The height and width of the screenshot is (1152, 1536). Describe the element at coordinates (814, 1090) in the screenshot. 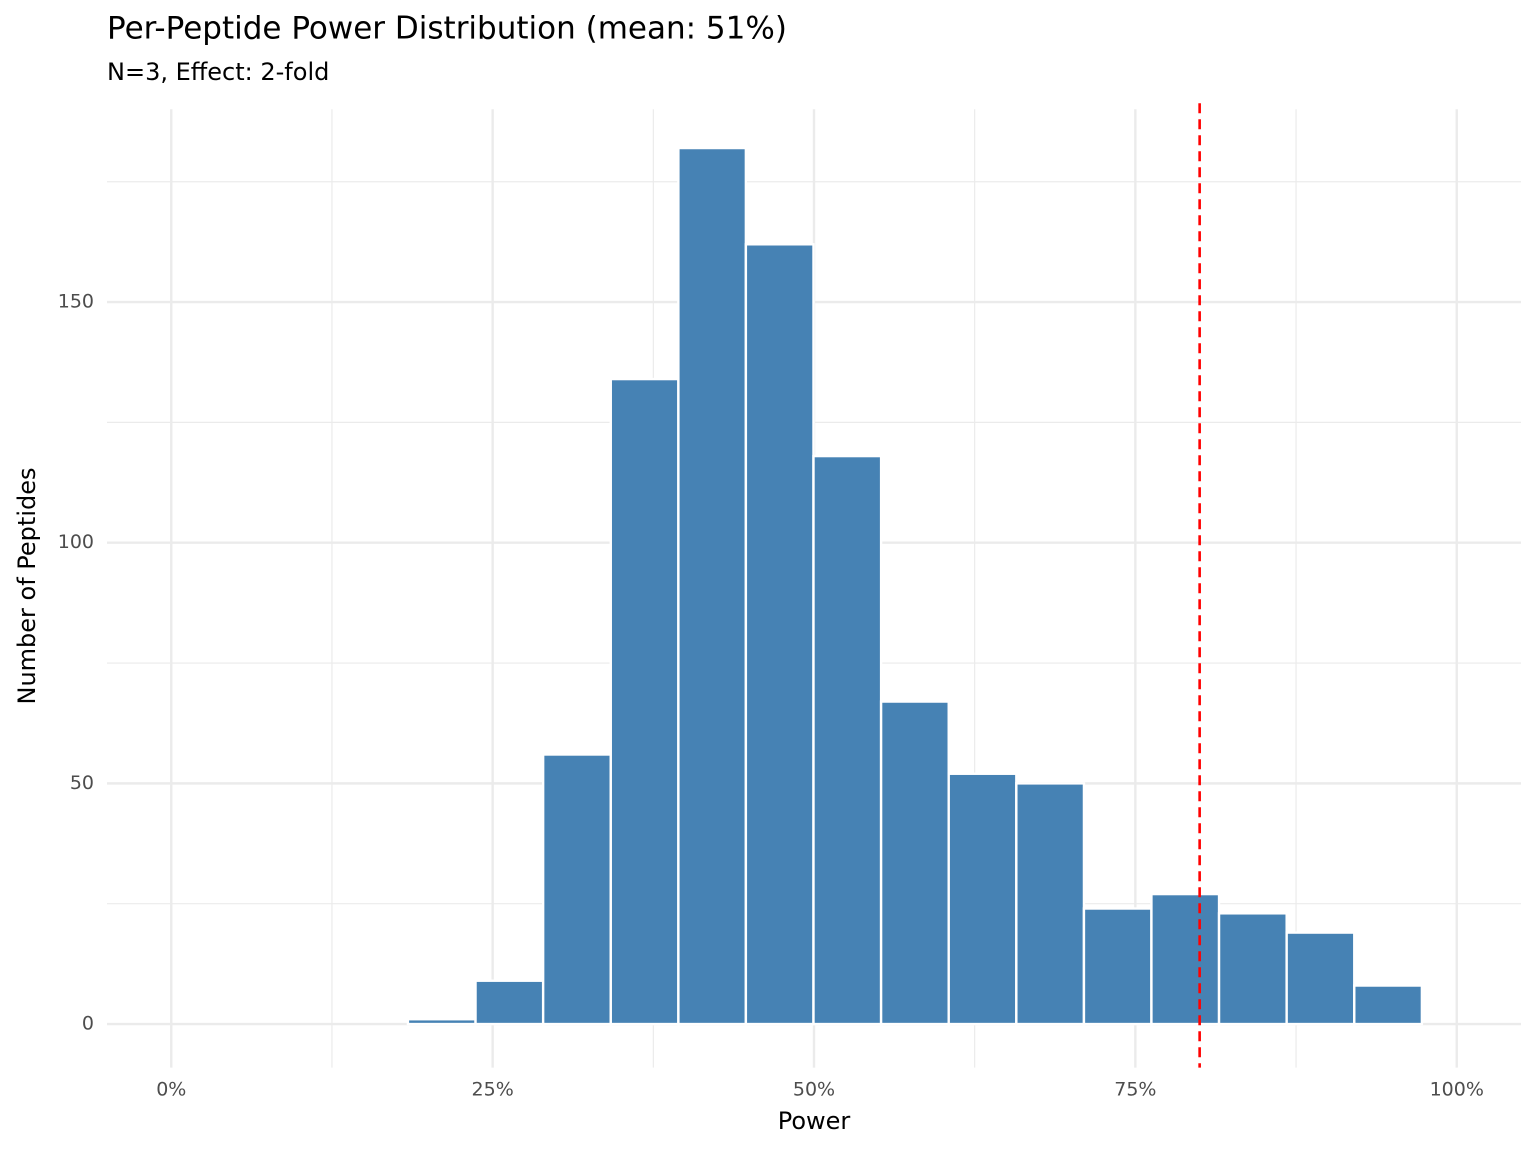

I see `x-tick-label: 50%` at that location.